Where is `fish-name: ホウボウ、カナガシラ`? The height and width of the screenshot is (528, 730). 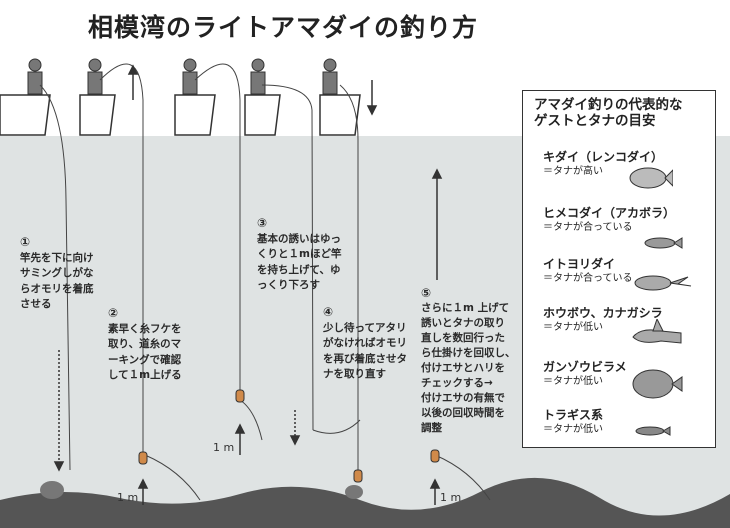 fish-name: ホウボウ、カナガシラ is located at coordinates (603, 313).